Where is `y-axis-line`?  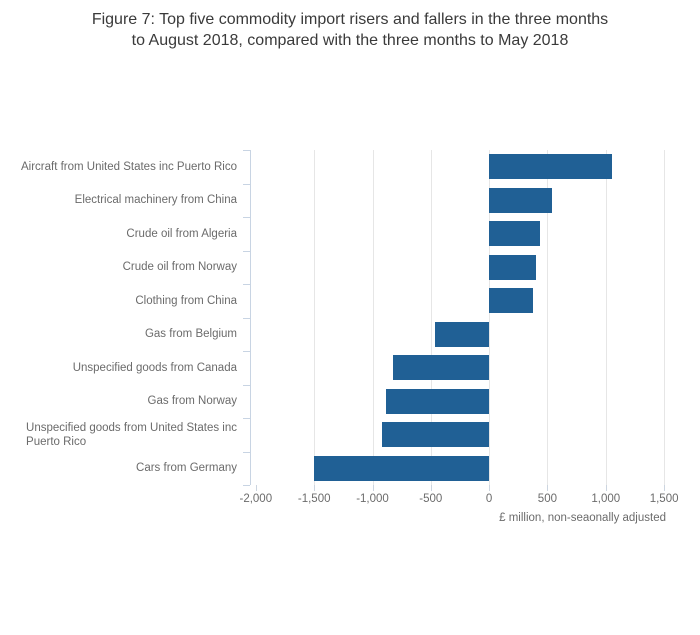 y-axis-line is located at coordinates (250, 317).